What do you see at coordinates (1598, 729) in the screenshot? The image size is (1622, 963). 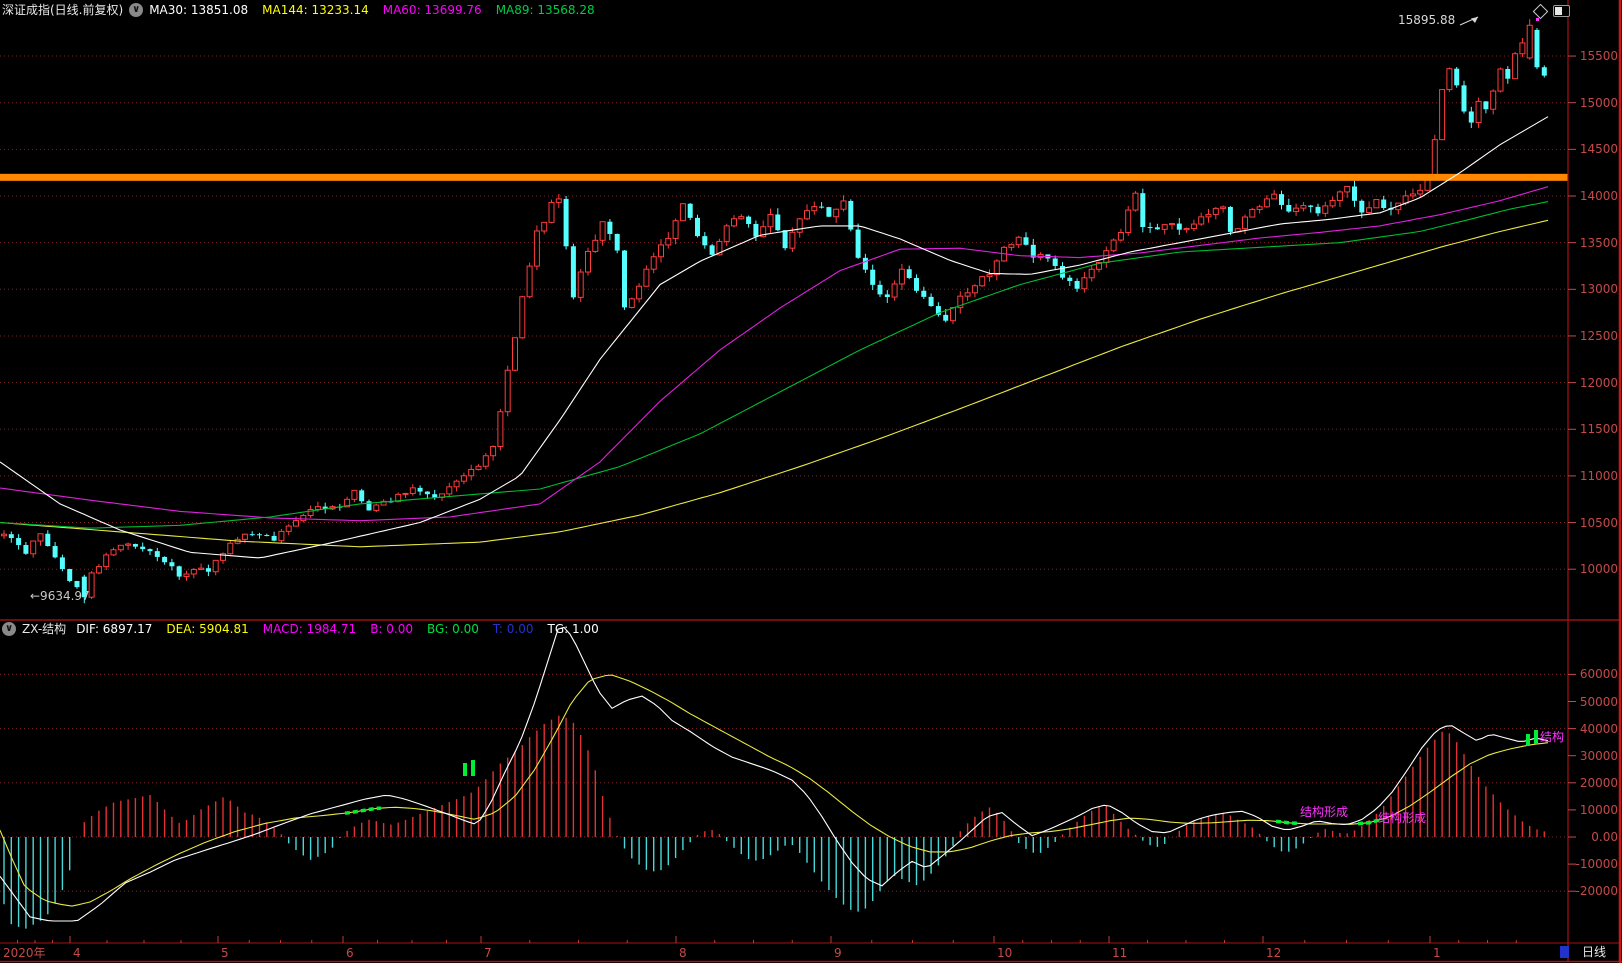 I see `indicator-axis-label: 40000` at bounding box center [1598, 729].